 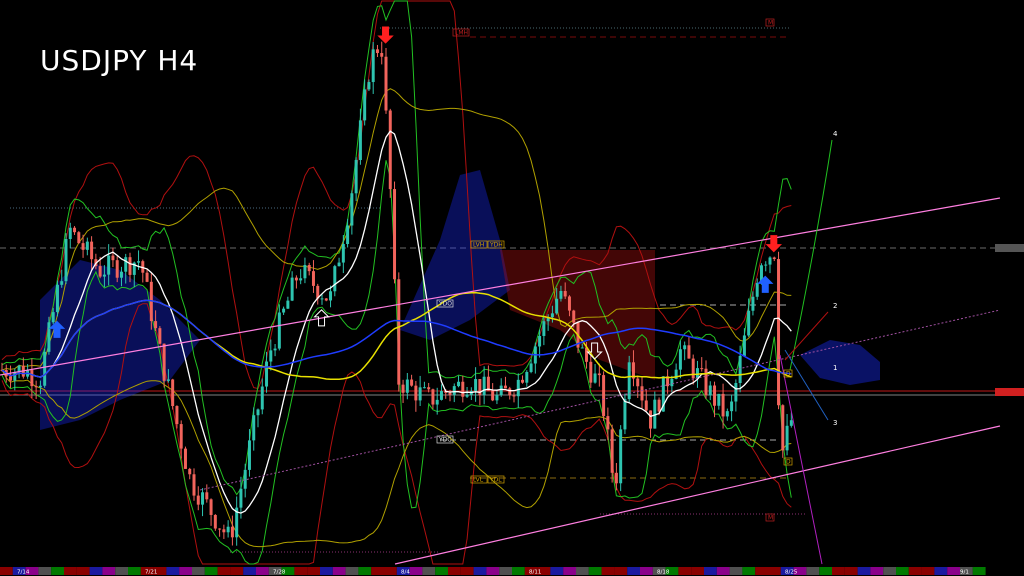 I want to click on x-tick-label: 7/28, so click(x=279, y=573).